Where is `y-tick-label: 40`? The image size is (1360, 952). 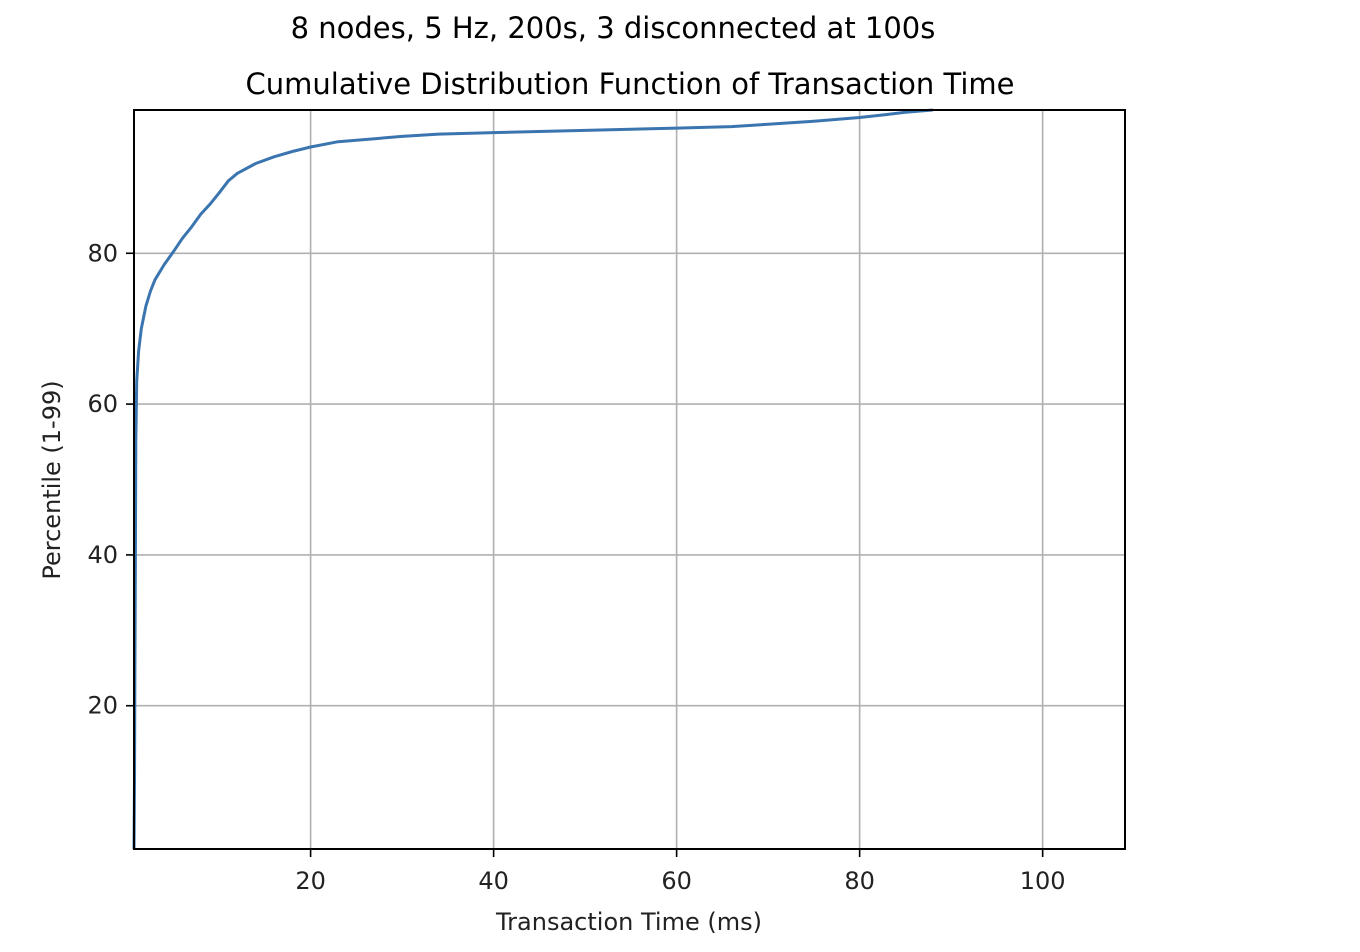
y-tick-label: 40 is located at coordinates (102, 555).